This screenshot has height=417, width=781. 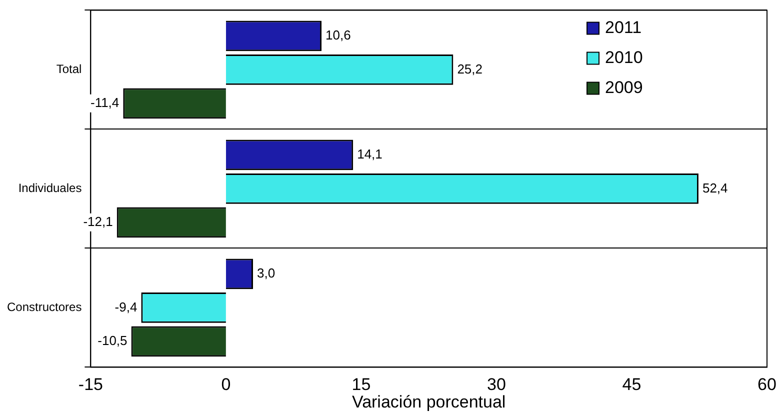 What do you see at coordinates (44, 307) in the screenshot?
I see `y-tick-label: Constructores` at bounding box center [44, 307].